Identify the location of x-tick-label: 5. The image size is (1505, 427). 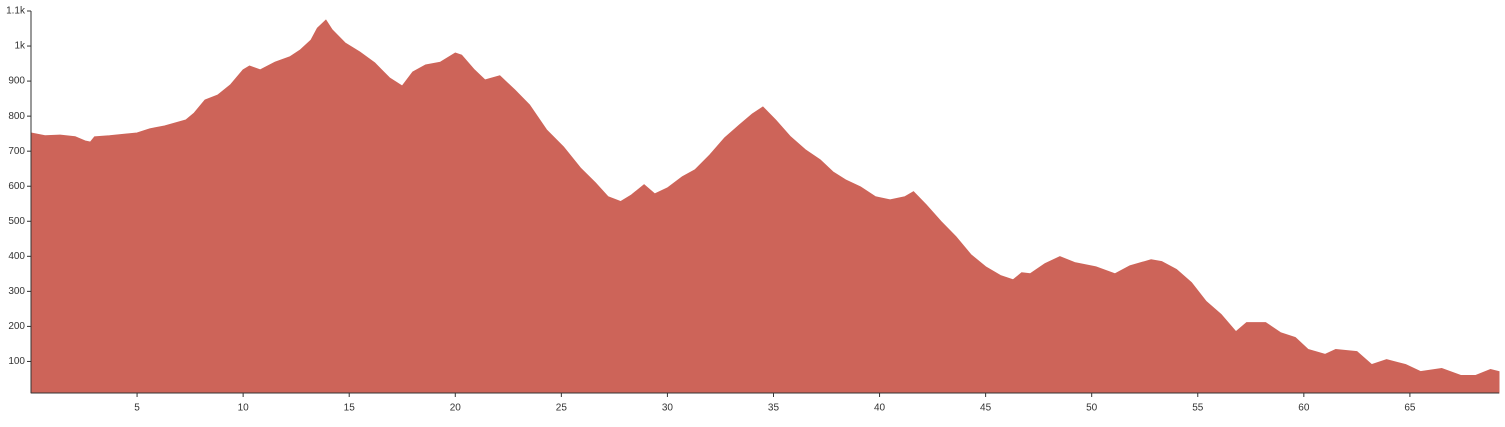
(137, 408).